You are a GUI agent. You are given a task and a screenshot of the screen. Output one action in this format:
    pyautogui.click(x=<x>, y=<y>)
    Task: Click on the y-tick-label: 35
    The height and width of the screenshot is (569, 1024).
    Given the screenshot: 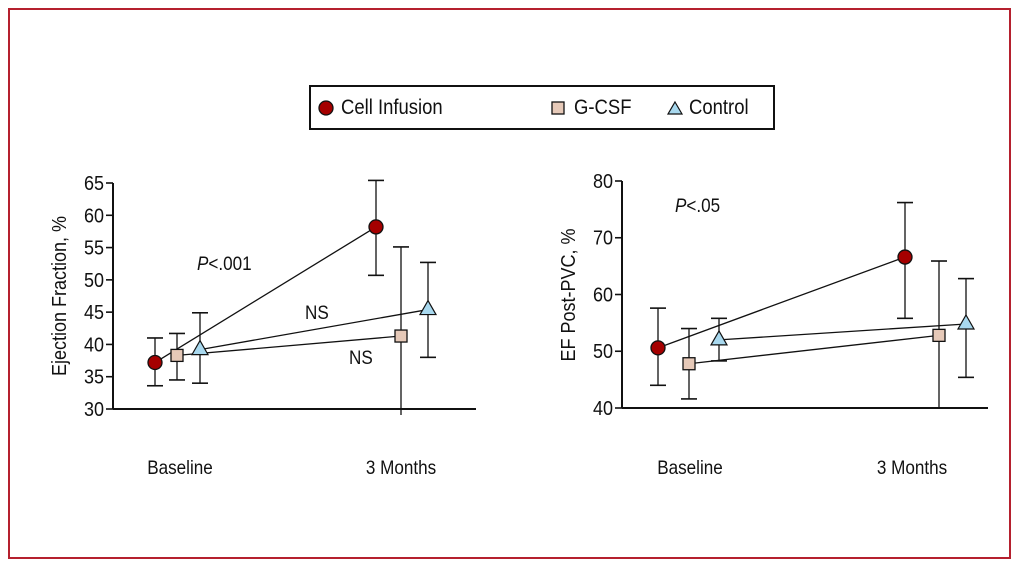 What is the action you would take?
    pyautogui.click(x=94, y=378)
    